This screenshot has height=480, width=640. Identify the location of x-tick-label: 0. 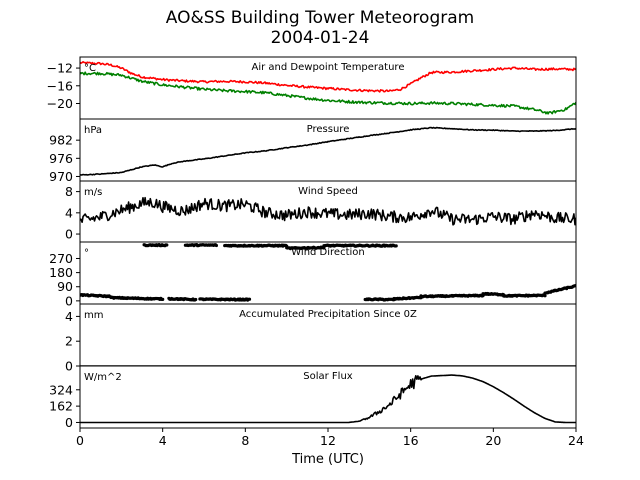
(80, 440).